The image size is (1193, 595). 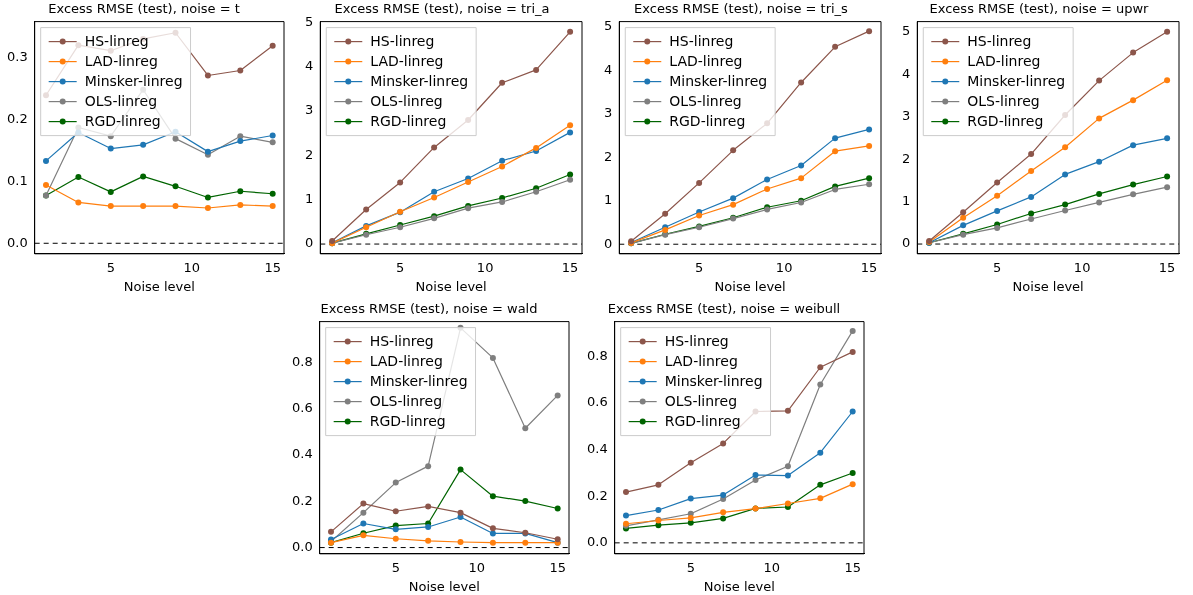 I want to click on chart-title: Excess RMSE (test), noise = weibull, so click(x=724, y=309).